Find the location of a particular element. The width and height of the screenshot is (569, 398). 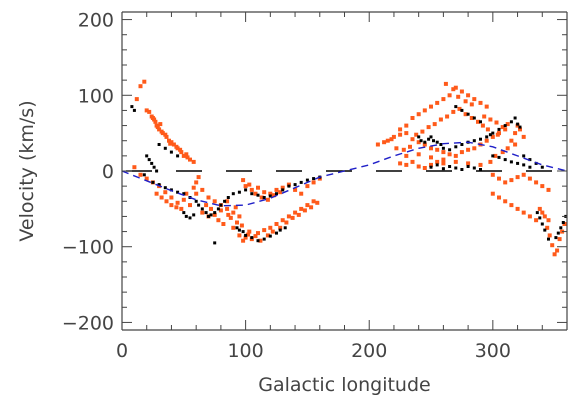

x-tick-label: 100 is located at coordinates (245, 351).